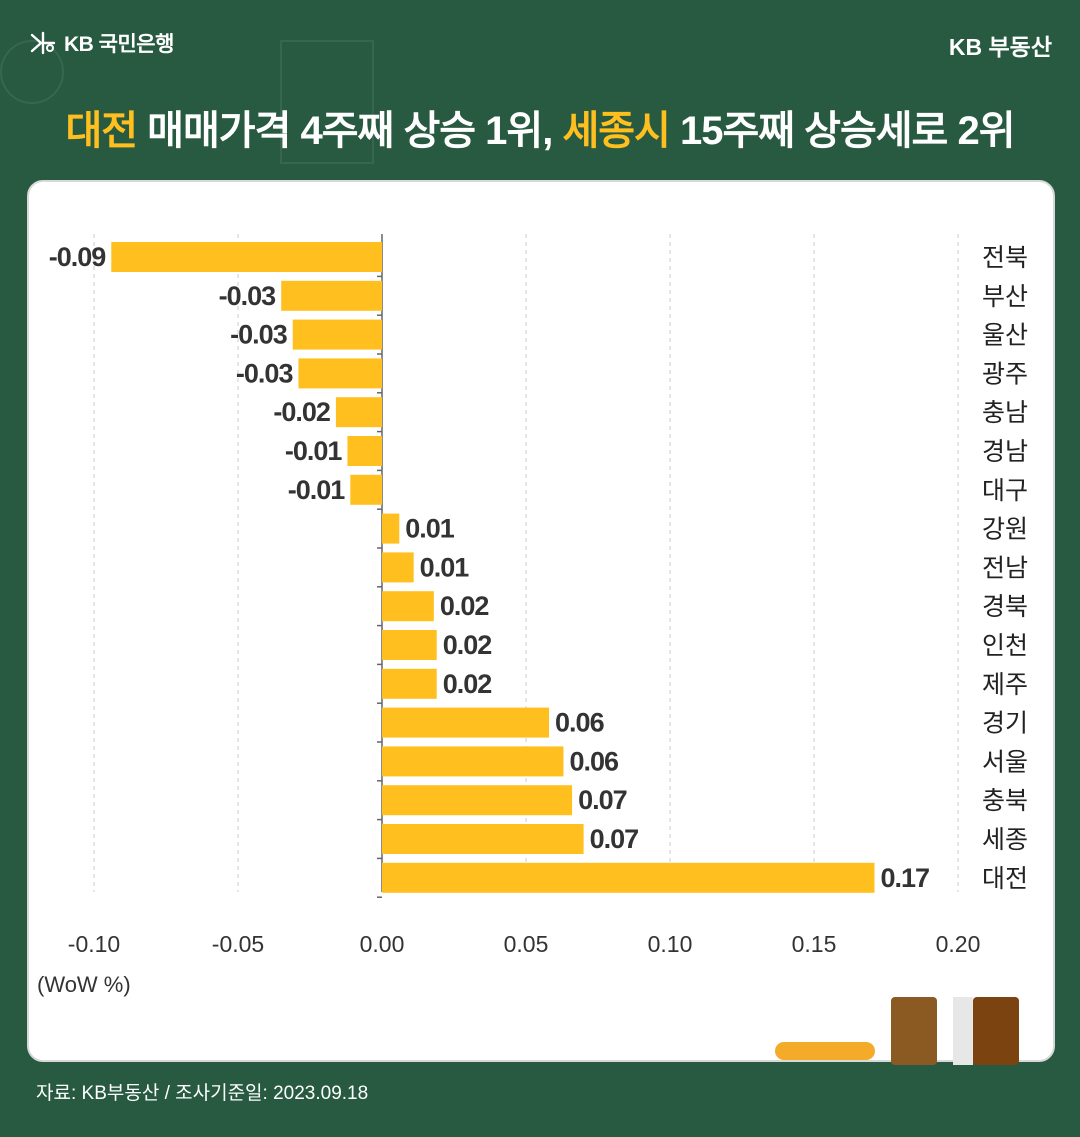 This screenshot has height=1137, width=1080. What do you see at coordinates (958, 944) in the screenshot?
I see `x-tick-label: 0.20` at bounding box center [958, 944].